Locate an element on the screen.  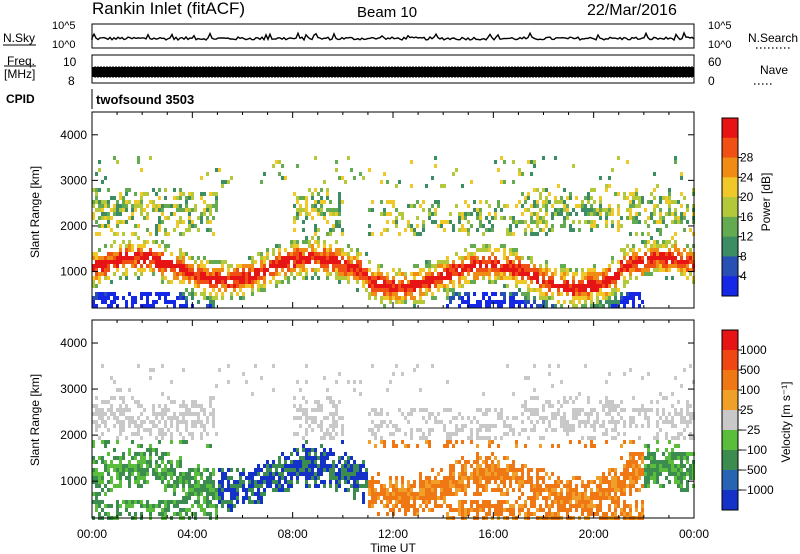
y-tick-label: 2000 is located at coordinates (73, 226).